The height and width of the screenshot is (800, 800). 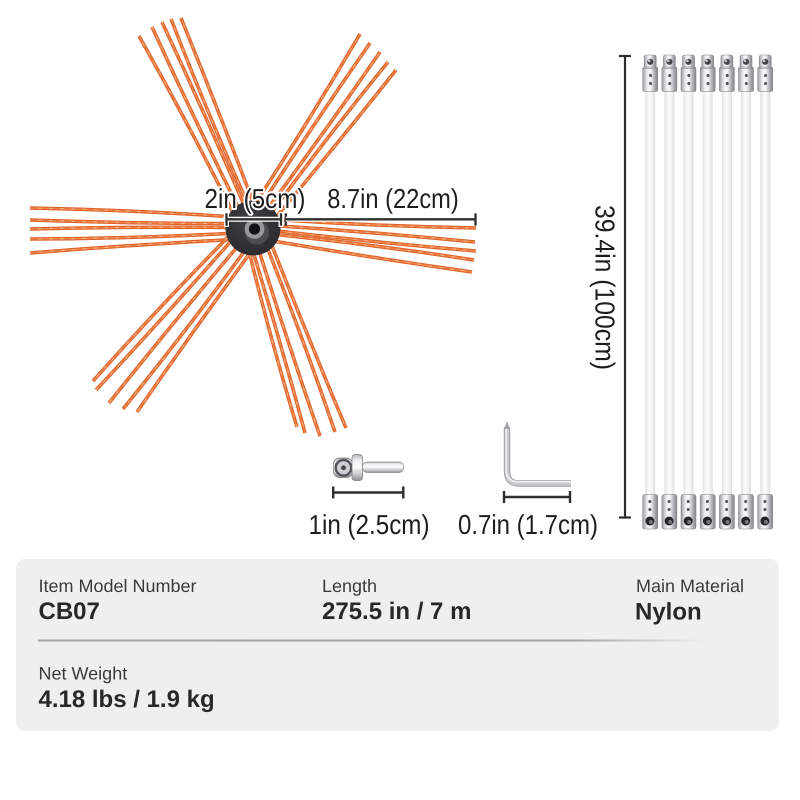 What do you see at coordinates (528, 524) in the screenshot?
I see `svg-text: 0.7in (1.7cm)` at bounding box center [528, 524].